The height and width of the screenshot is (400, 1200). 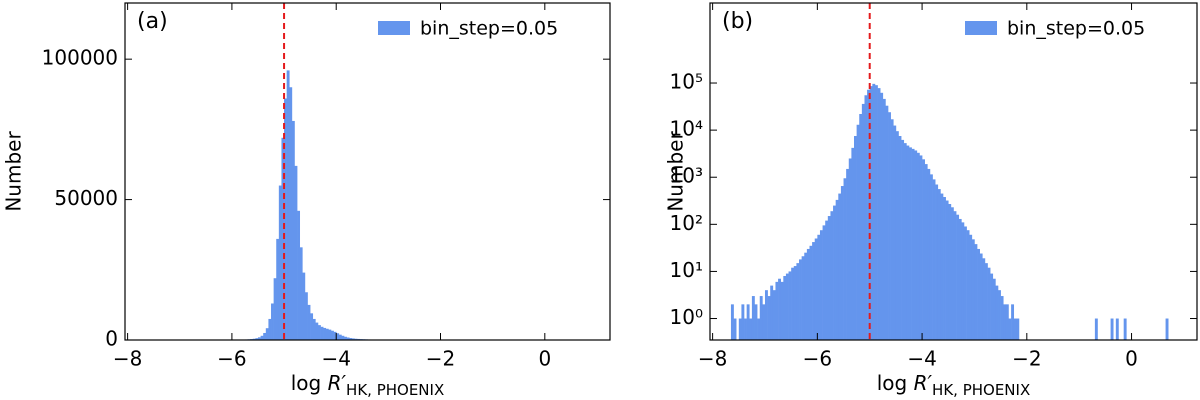 What do you see at coordinates (544, 359) in the screenshot?
I see `x-tick-label: 0` at bounding box center [544, 359].